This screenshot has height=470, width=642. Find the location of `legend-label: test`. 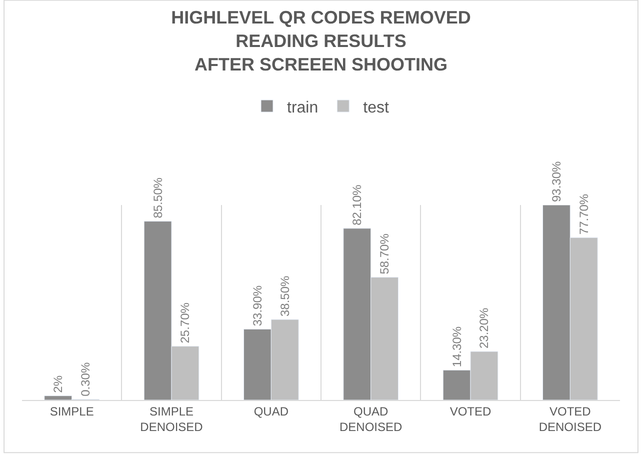

legend-label: test is located at coordinates (376, 107).